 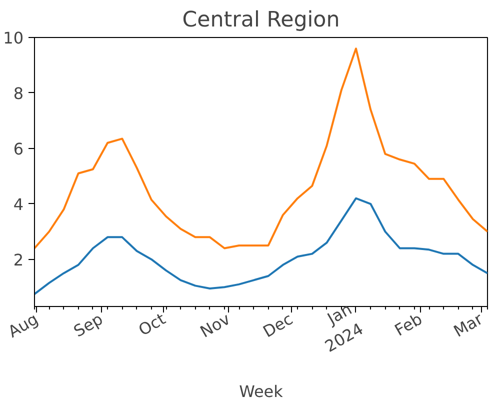 I want to click on y-tick-label: 8, so click(x=18, y=93).